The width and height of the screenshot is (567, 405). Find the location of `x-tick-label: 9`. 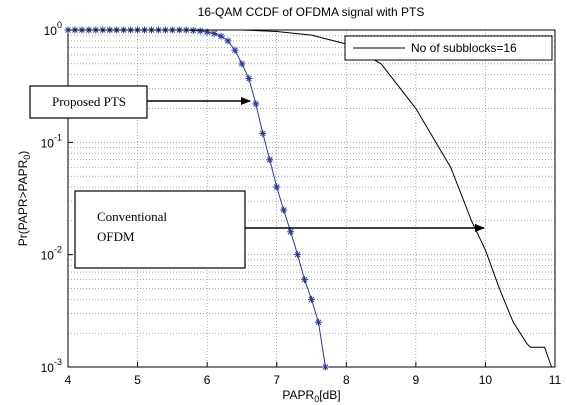

x-tick-label: 9 is located at coordinates (416, 380).